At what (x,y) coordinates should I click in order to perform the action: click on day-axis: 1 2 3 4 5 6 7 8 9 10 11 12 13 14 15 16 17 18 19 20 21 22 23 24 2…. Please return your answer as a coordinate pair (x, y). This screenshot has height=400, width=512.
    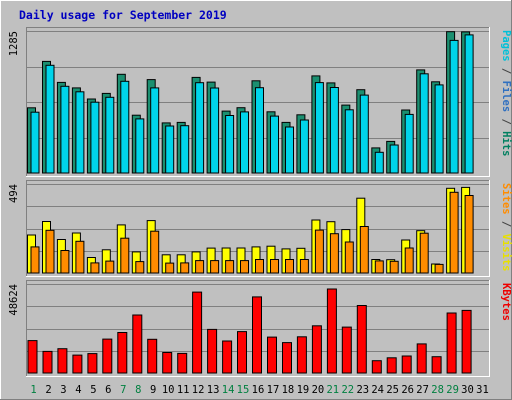
    Looking at the image, I should click on (259, 390).